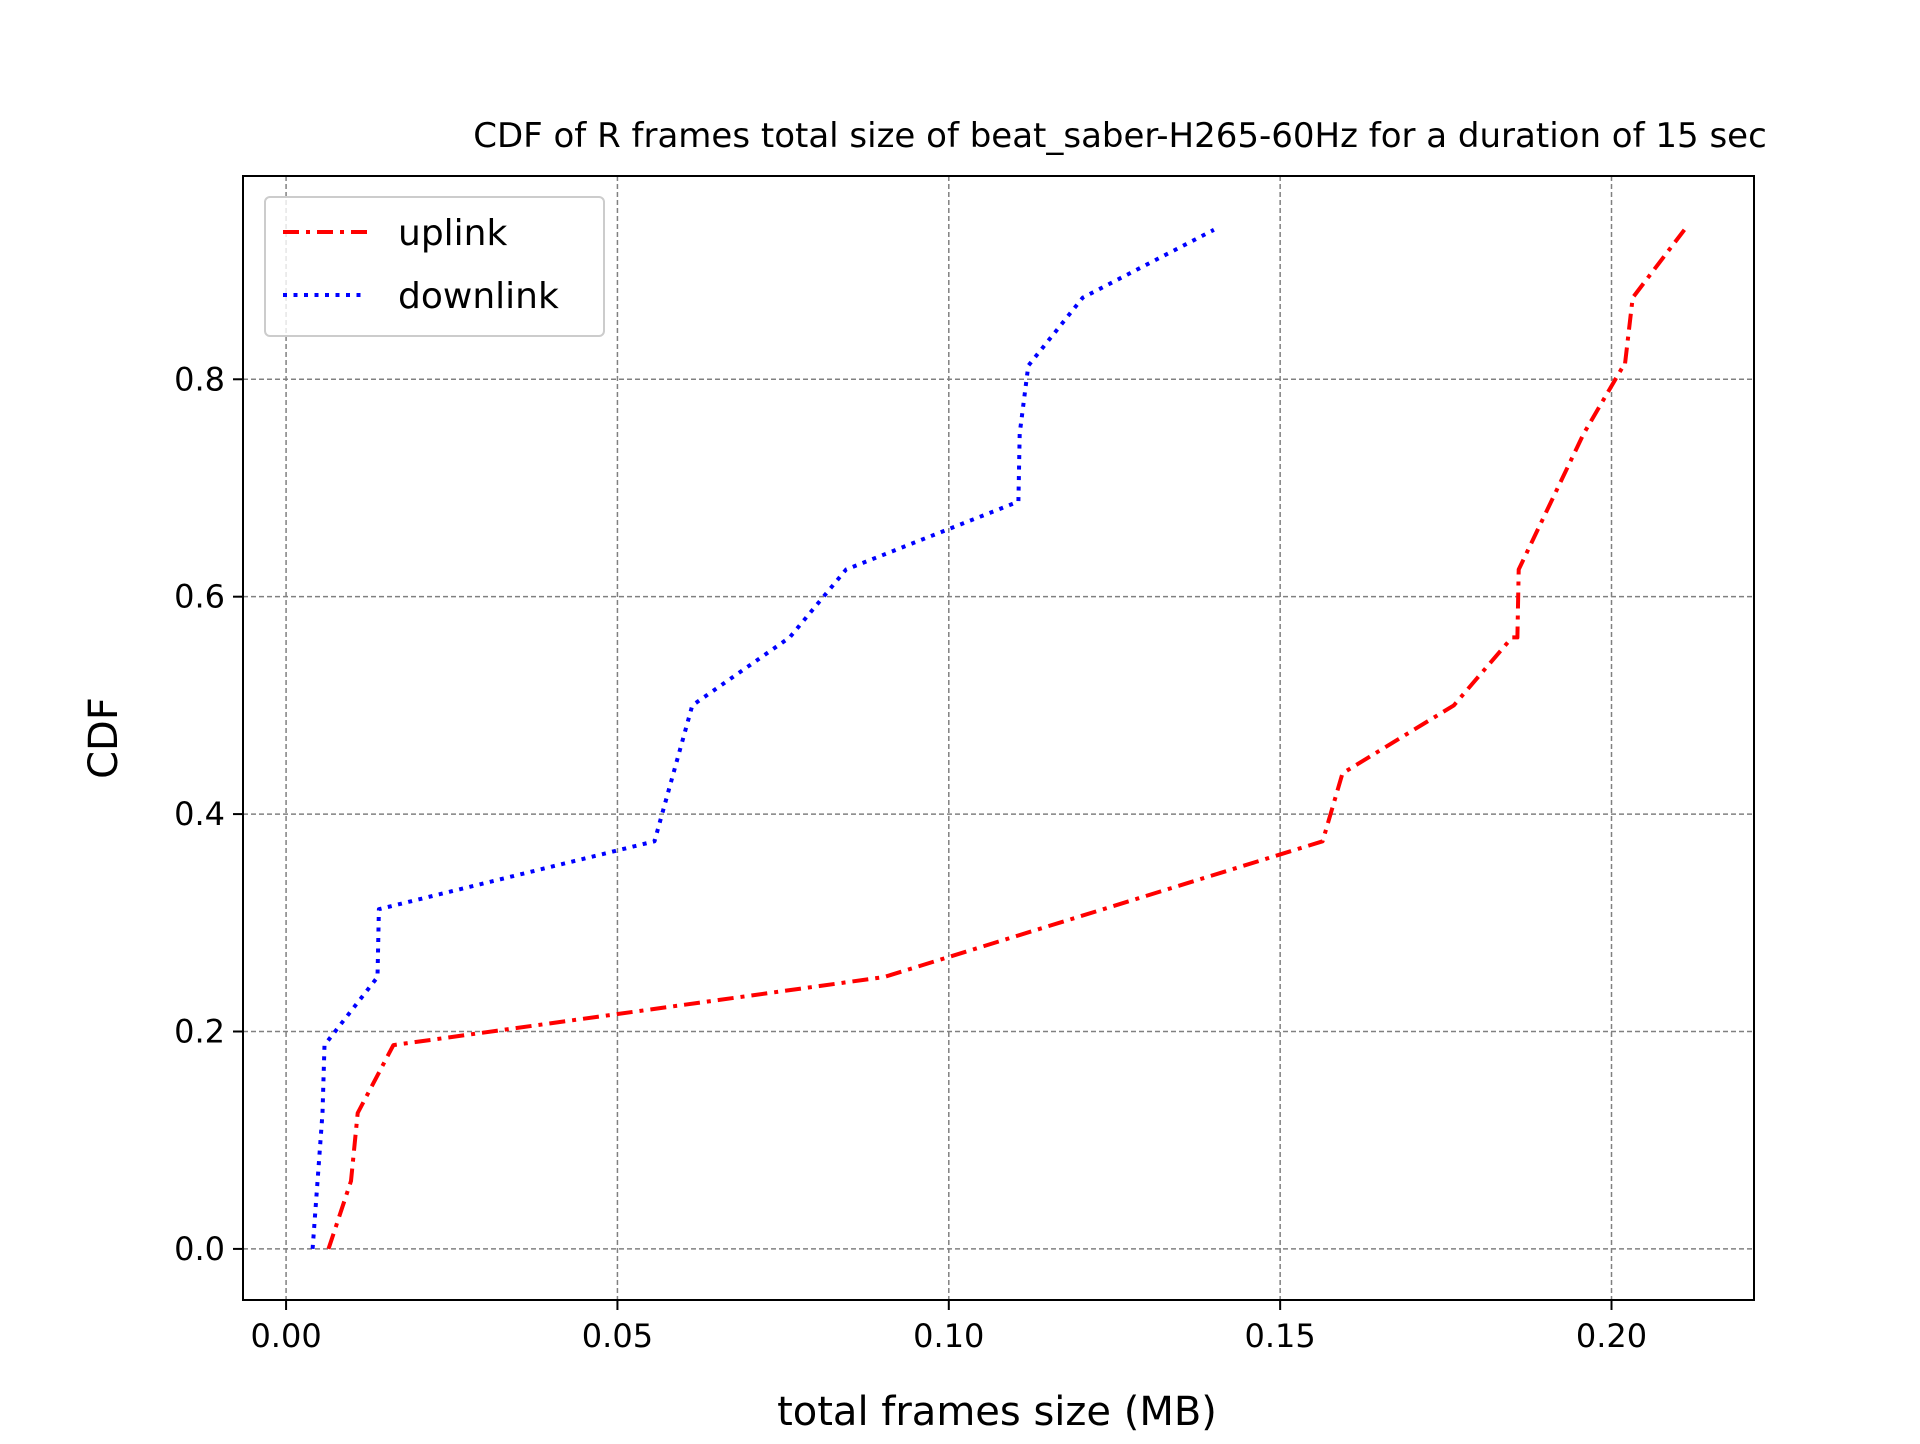  What do you see at coordinates (948, 1336) in the screenshot?
I see `x-tick-label: 0.10` at bounding box center [948, 1336].